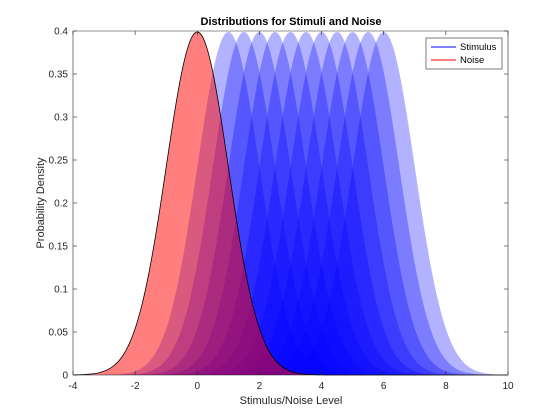  What do you see at coordinates (59, 161) in the screenshot?
I see `y-tick-label: 0.25` at bounding box center [59, 161].